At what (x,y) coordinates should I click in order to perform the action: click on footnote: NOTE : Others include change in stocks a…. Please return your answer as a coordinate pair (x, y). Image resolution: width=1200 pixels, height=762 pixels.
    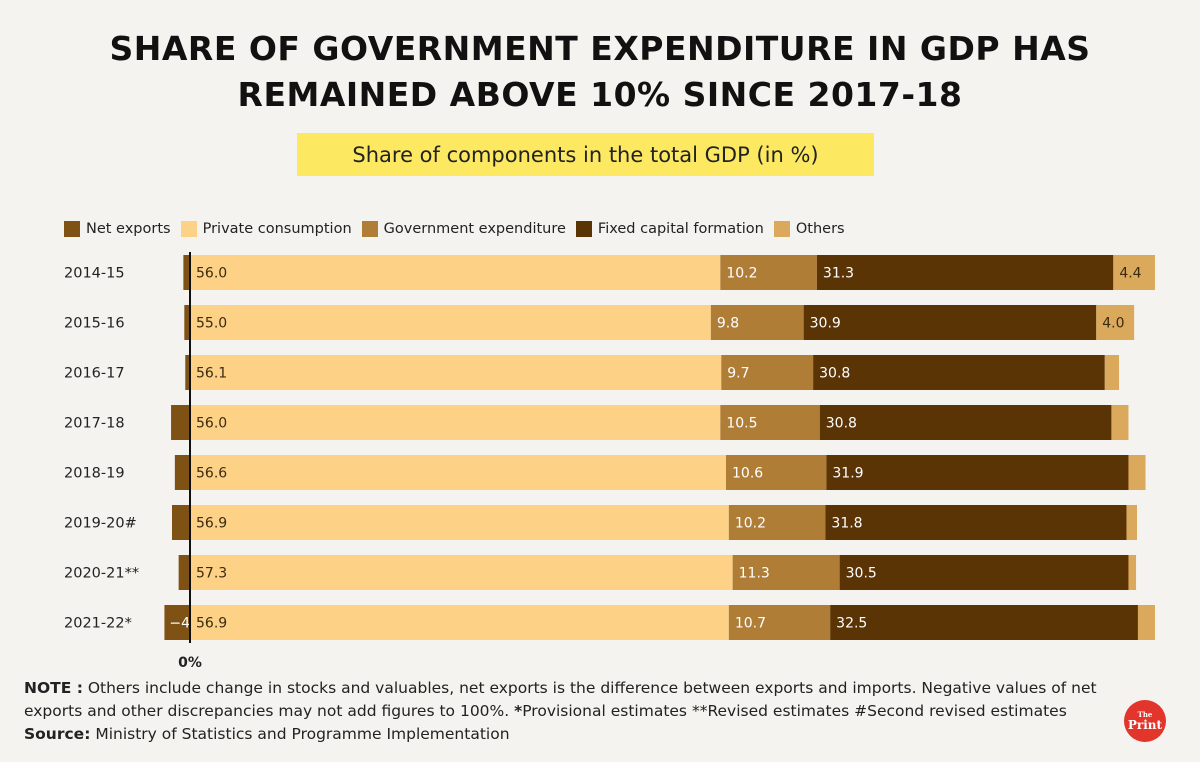
    Looking at the image, I should click on (584, 711).